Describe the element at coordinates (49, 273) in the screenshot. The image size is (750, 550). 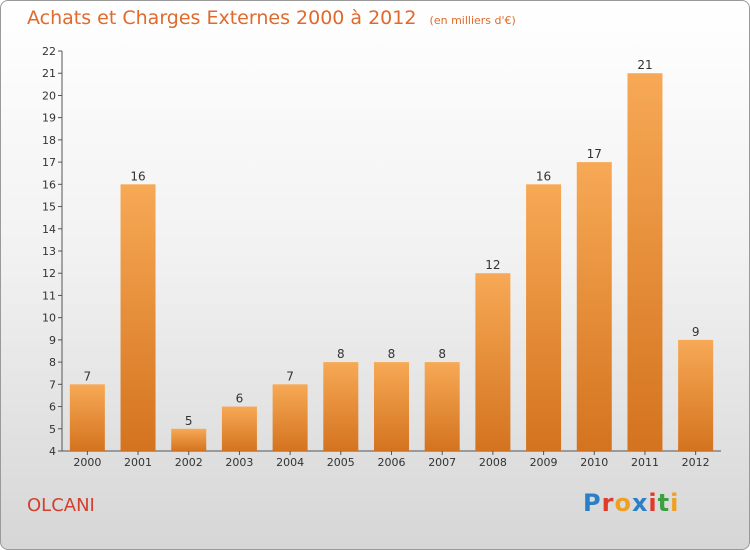
I see `y-tick-label: 12` at that location.